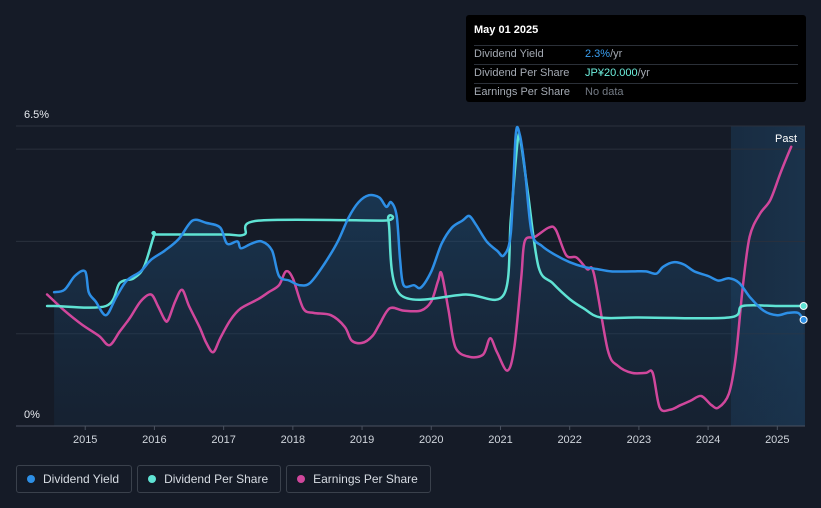 The image size is (821, 508). I want to click on tooltip-label: Dividend Yield, so click(509, 54).